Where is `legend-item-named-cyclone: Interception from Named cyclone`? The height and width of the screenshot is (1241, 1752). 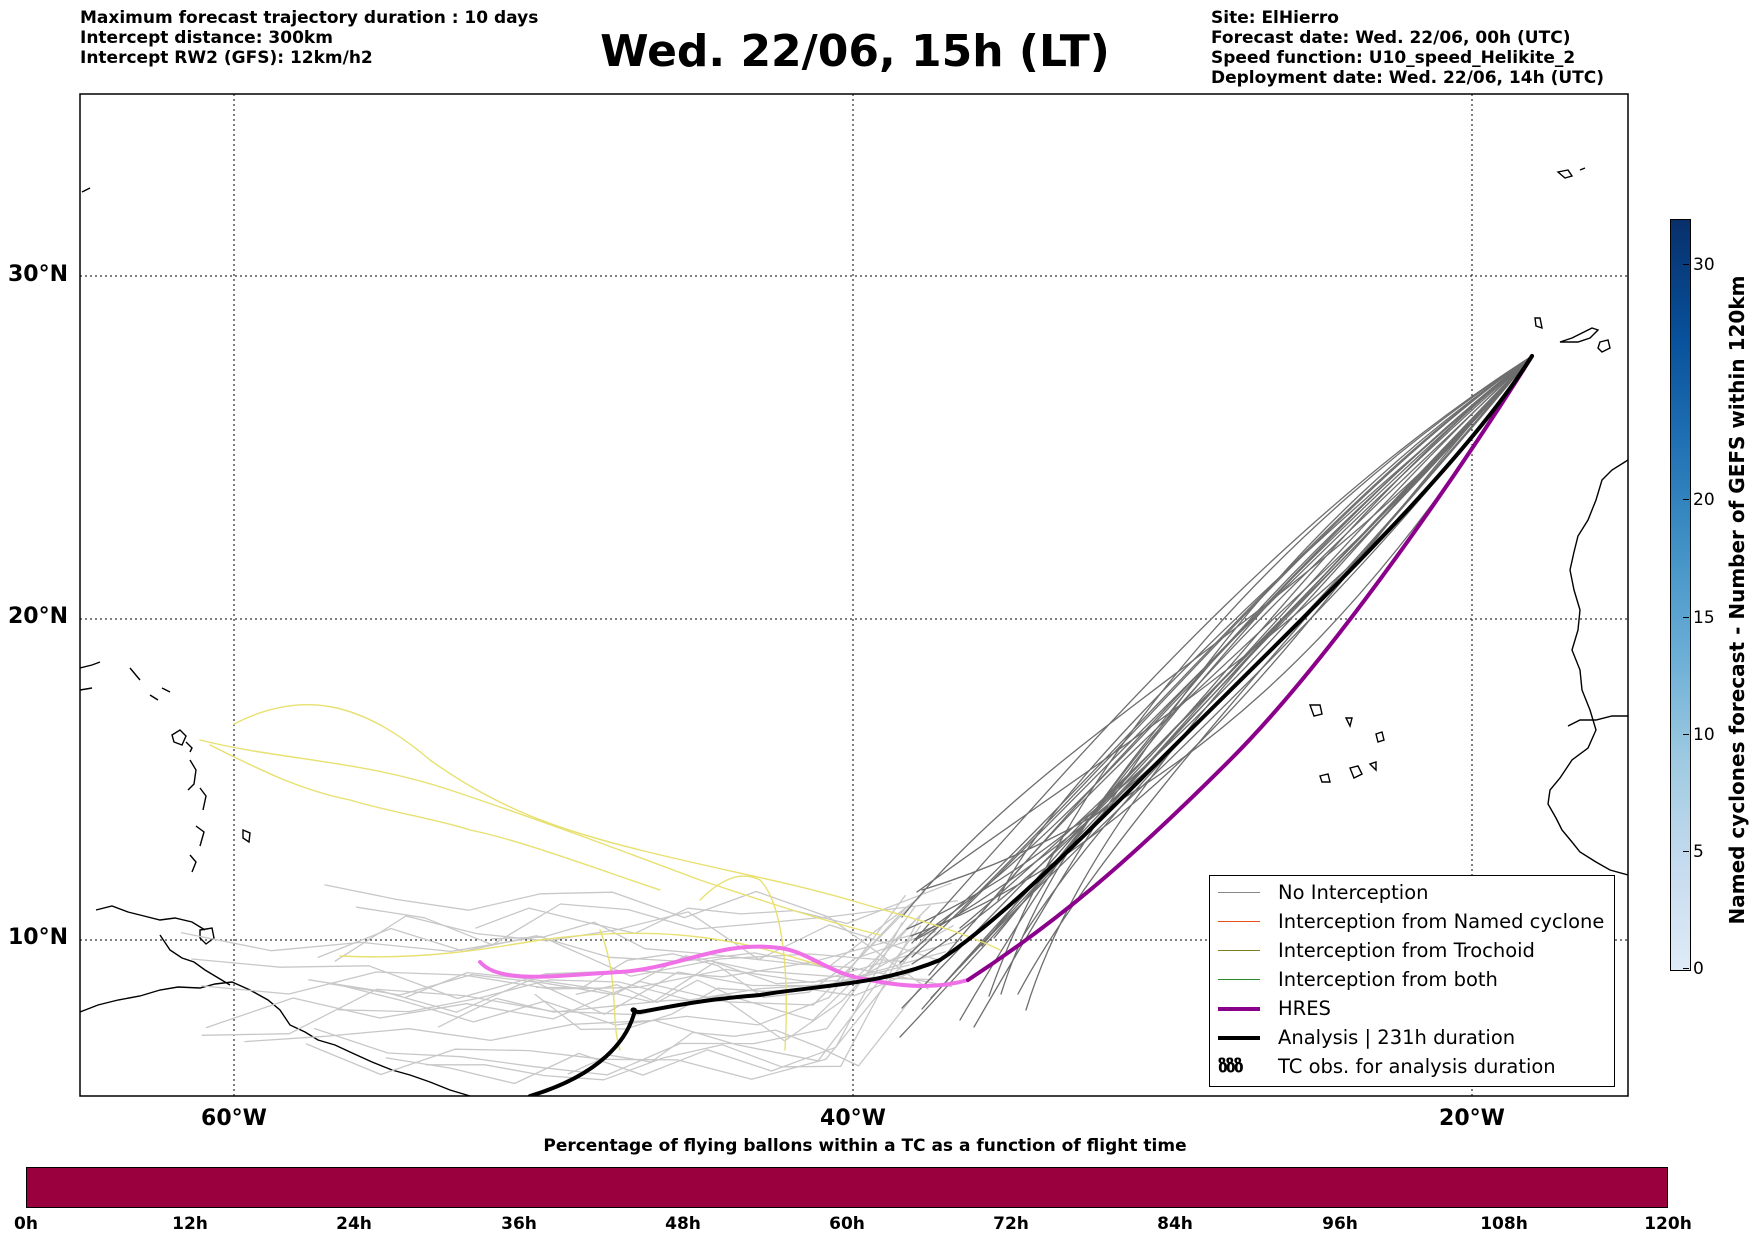 legend-item-named-cyclone: Interception from Named cyclone is located at coordinates (1411, 921).